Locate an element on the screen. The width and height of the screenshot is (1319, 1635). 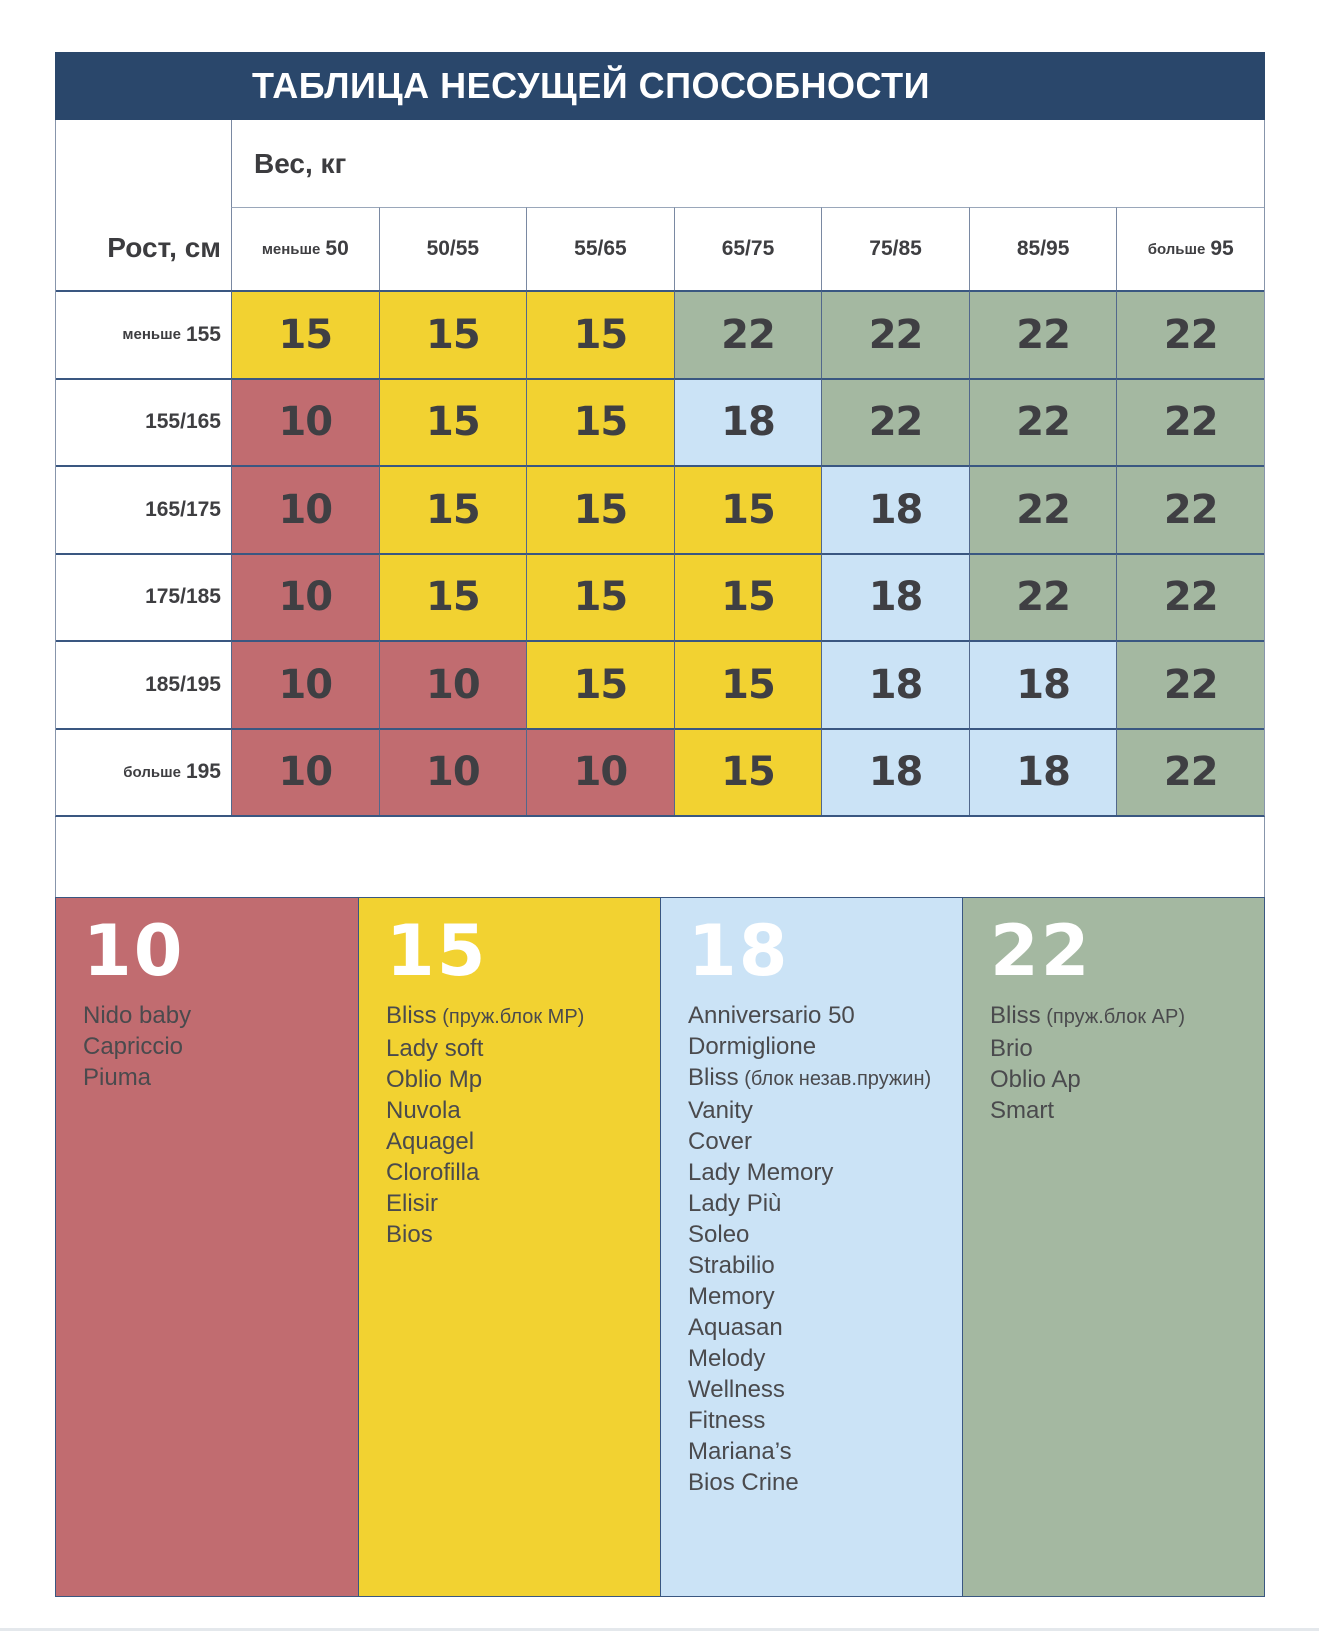
label-value: 75/85 is located at coordinates (895, 248).